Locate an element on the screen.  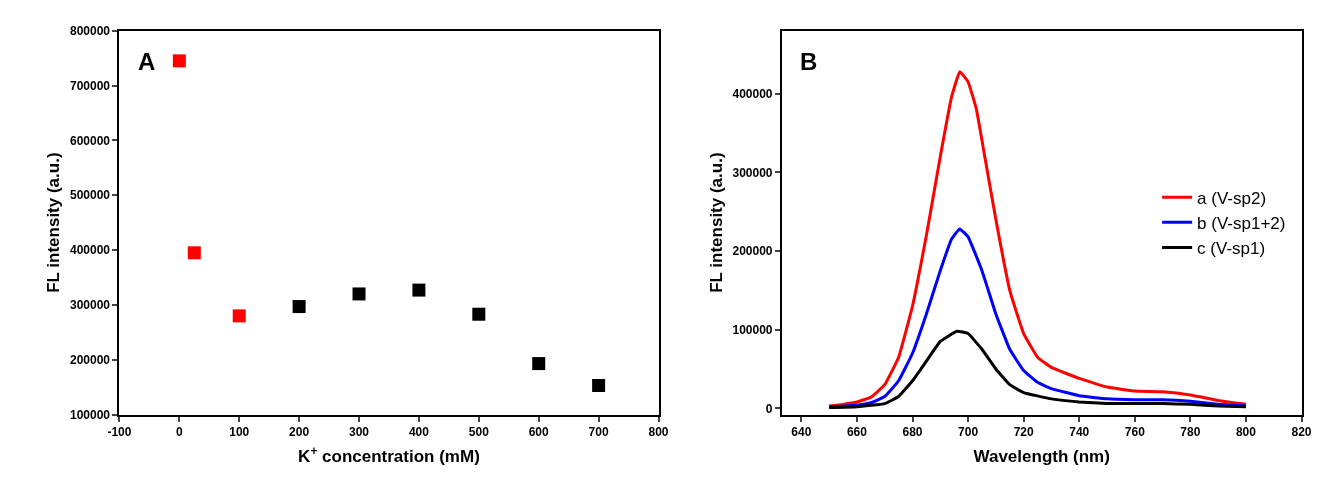
legend-label: a (V-sp2) is located at coordinates (1232, 198).